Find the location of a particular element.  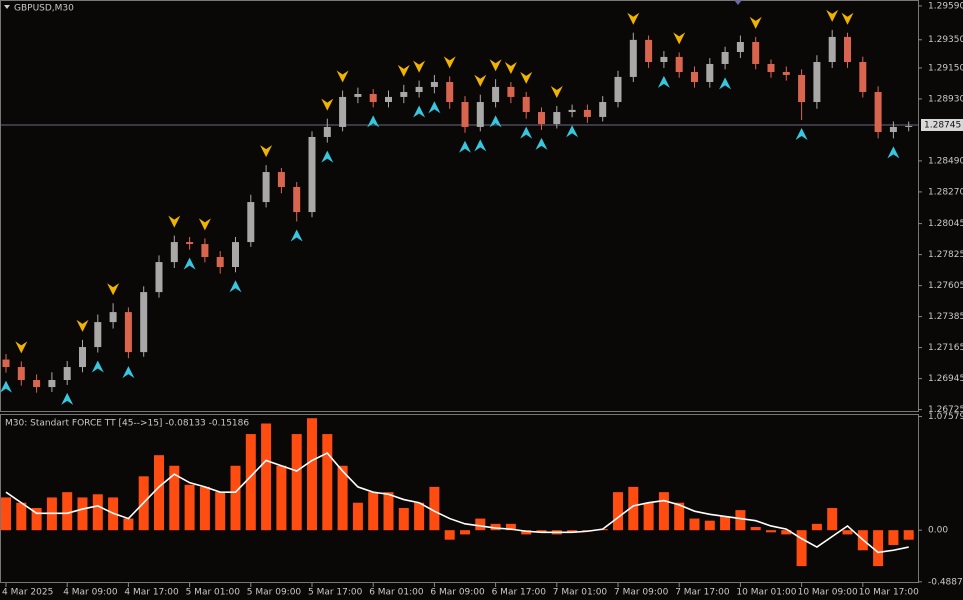

y-tick-label: 1.26945 is located at coordinates (945, 379).